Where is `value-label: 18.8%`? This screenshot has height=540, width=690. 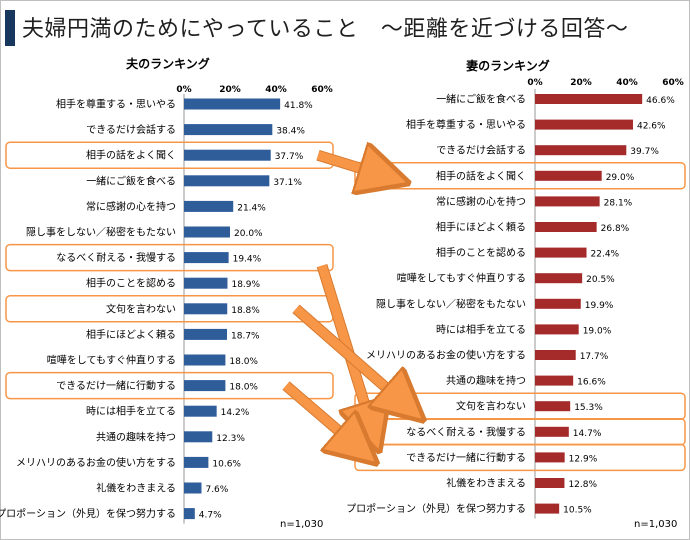 value-label: 18.8% is located at coordinates (245, 311).